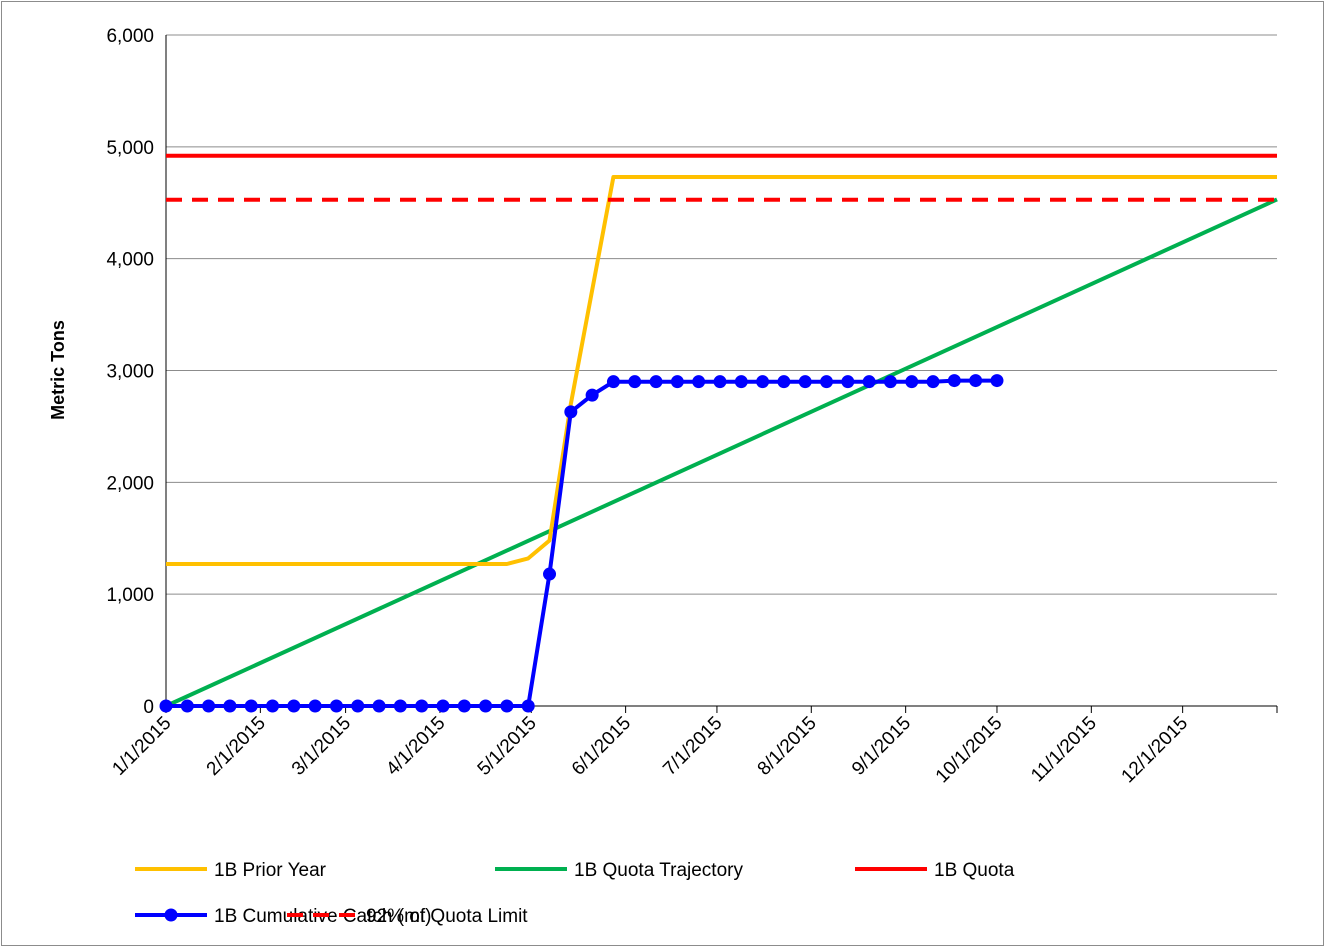  I want to click on x-tick-label: 3/1/2015, so click(321, 746).